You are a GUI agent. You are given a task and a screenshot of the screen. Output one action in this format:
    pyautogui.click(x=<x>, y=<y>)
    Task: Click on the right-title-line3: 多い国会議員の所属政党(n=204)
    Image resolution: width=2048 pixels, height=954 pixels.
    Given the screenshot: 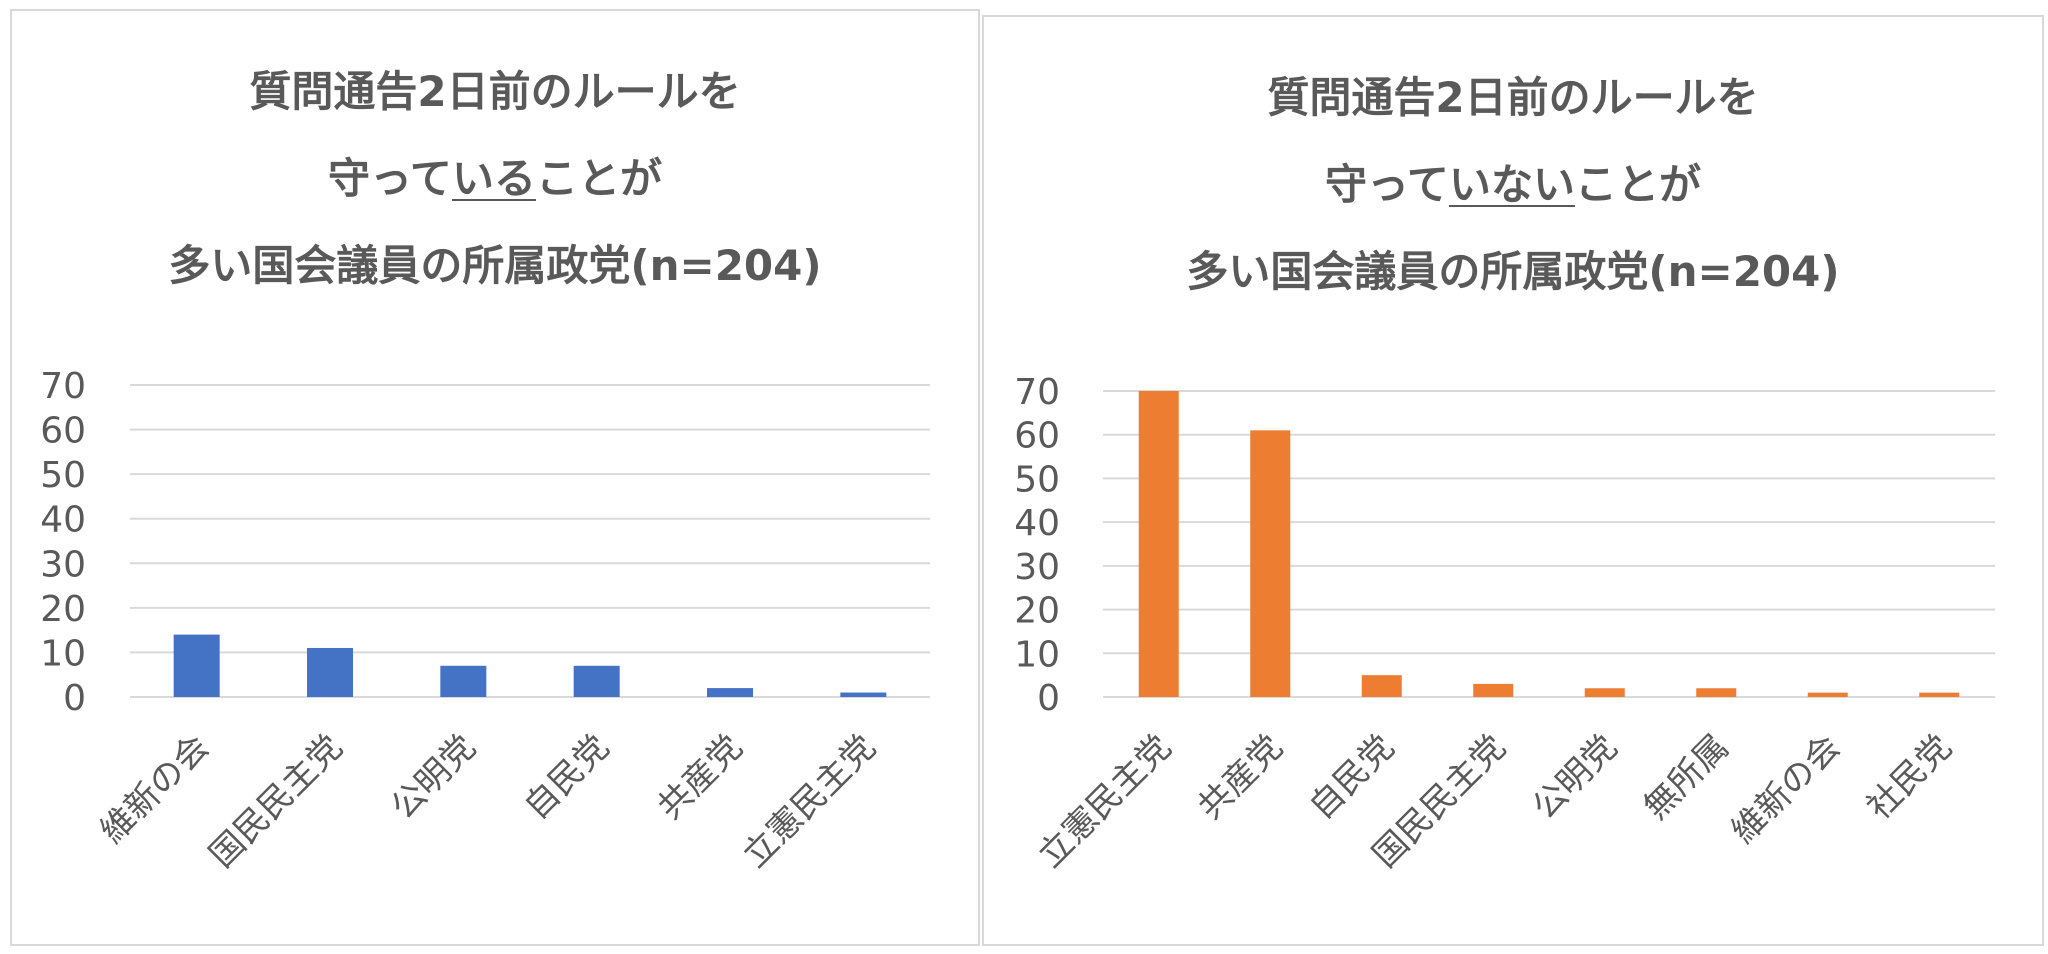 What is the action you would take?
    pyautogui.click(x=1513, y=271)
    